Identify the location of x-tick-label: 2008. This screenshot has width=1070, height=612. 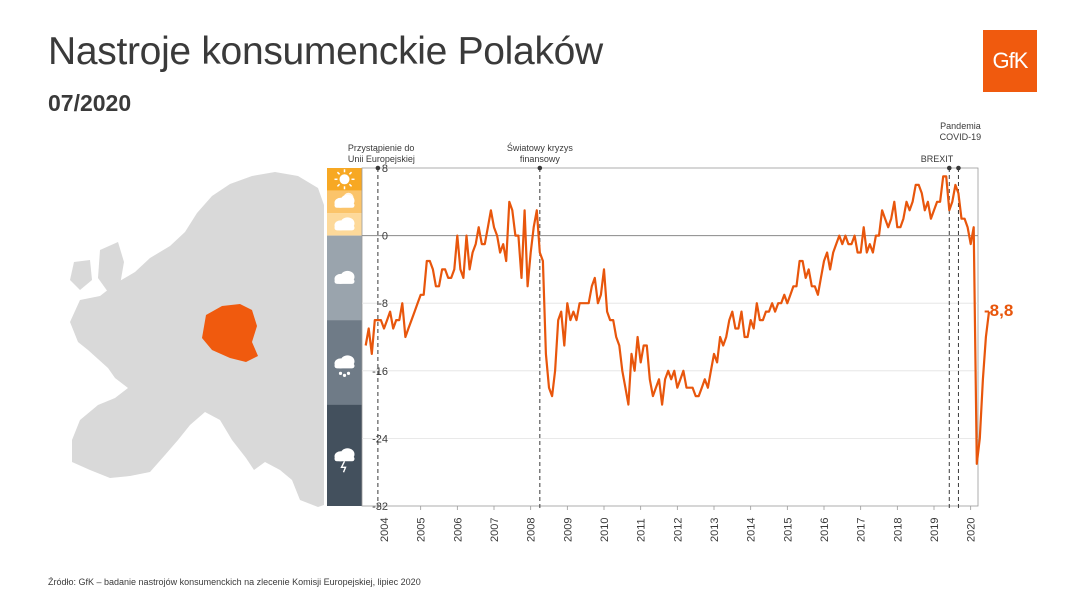
(532, 530).